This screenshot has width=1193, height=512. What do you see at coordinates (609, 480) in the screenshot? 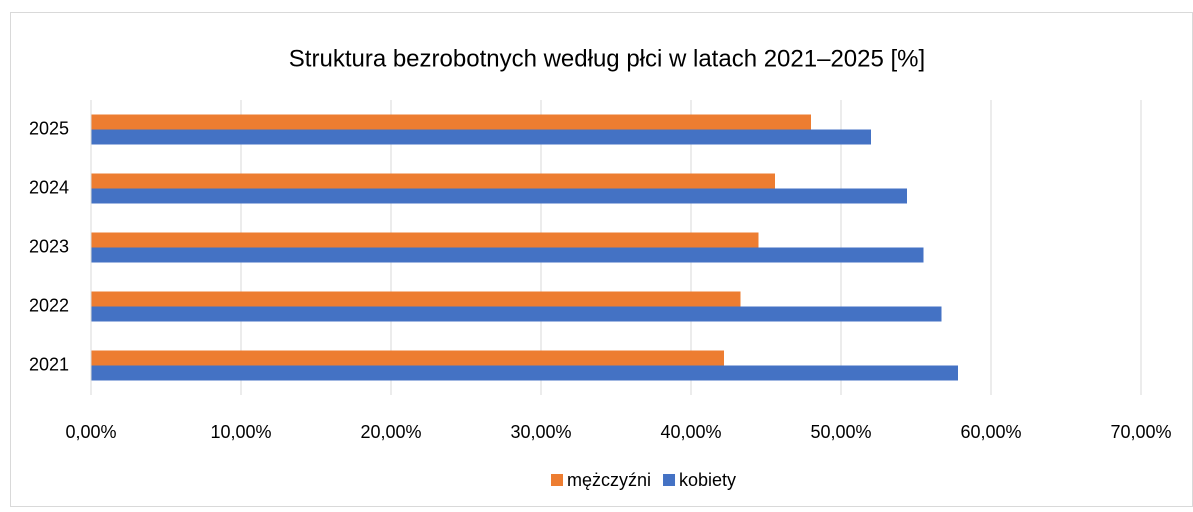
I see `legend-label: mężczyźni` at bounding box center [609, 480].